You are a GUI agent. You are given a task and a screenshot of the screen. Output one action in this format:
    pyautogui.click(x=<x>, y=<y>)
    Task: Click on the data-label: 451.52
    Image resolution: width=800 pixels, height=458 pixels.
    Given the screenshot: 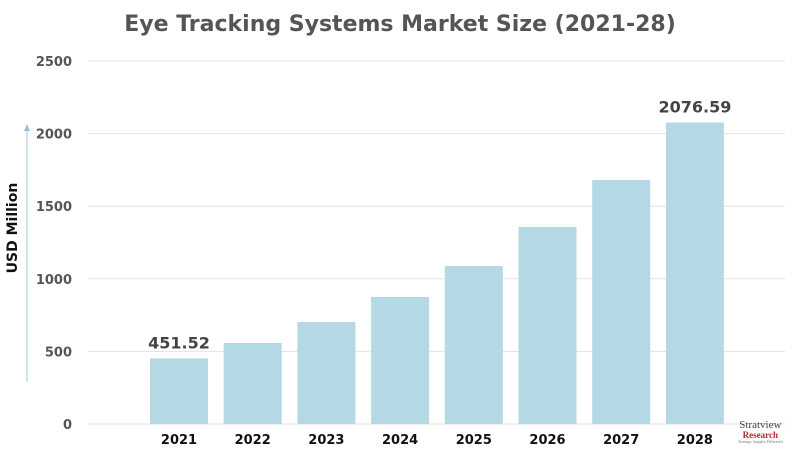 What is the action you would take?
    pyautogui.click(x=179, y=342)
    